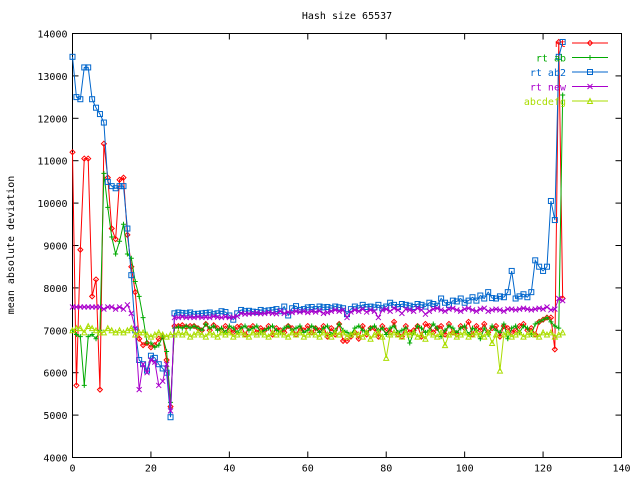 Image resolution: width=640 pixels, height=480 pixels. I want to click on chart-title: Hash size 65537, so click(347, 16).